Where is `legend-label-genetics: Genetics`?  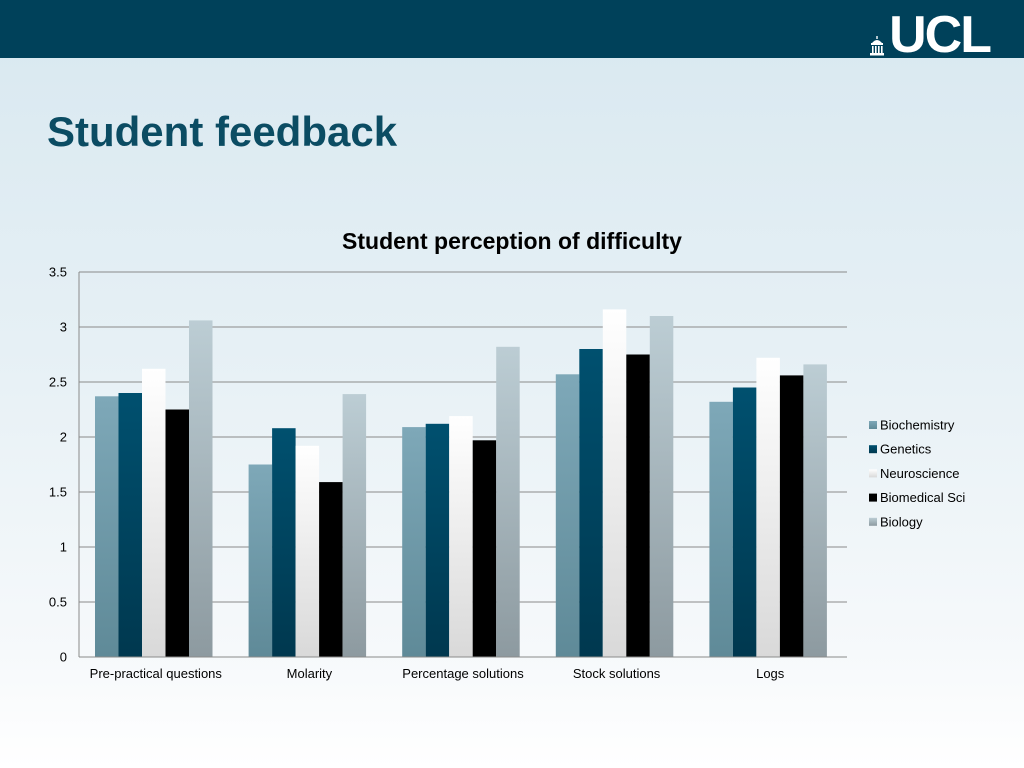
legend-label-genetics: Genetics is located at coordinates (906, 449).